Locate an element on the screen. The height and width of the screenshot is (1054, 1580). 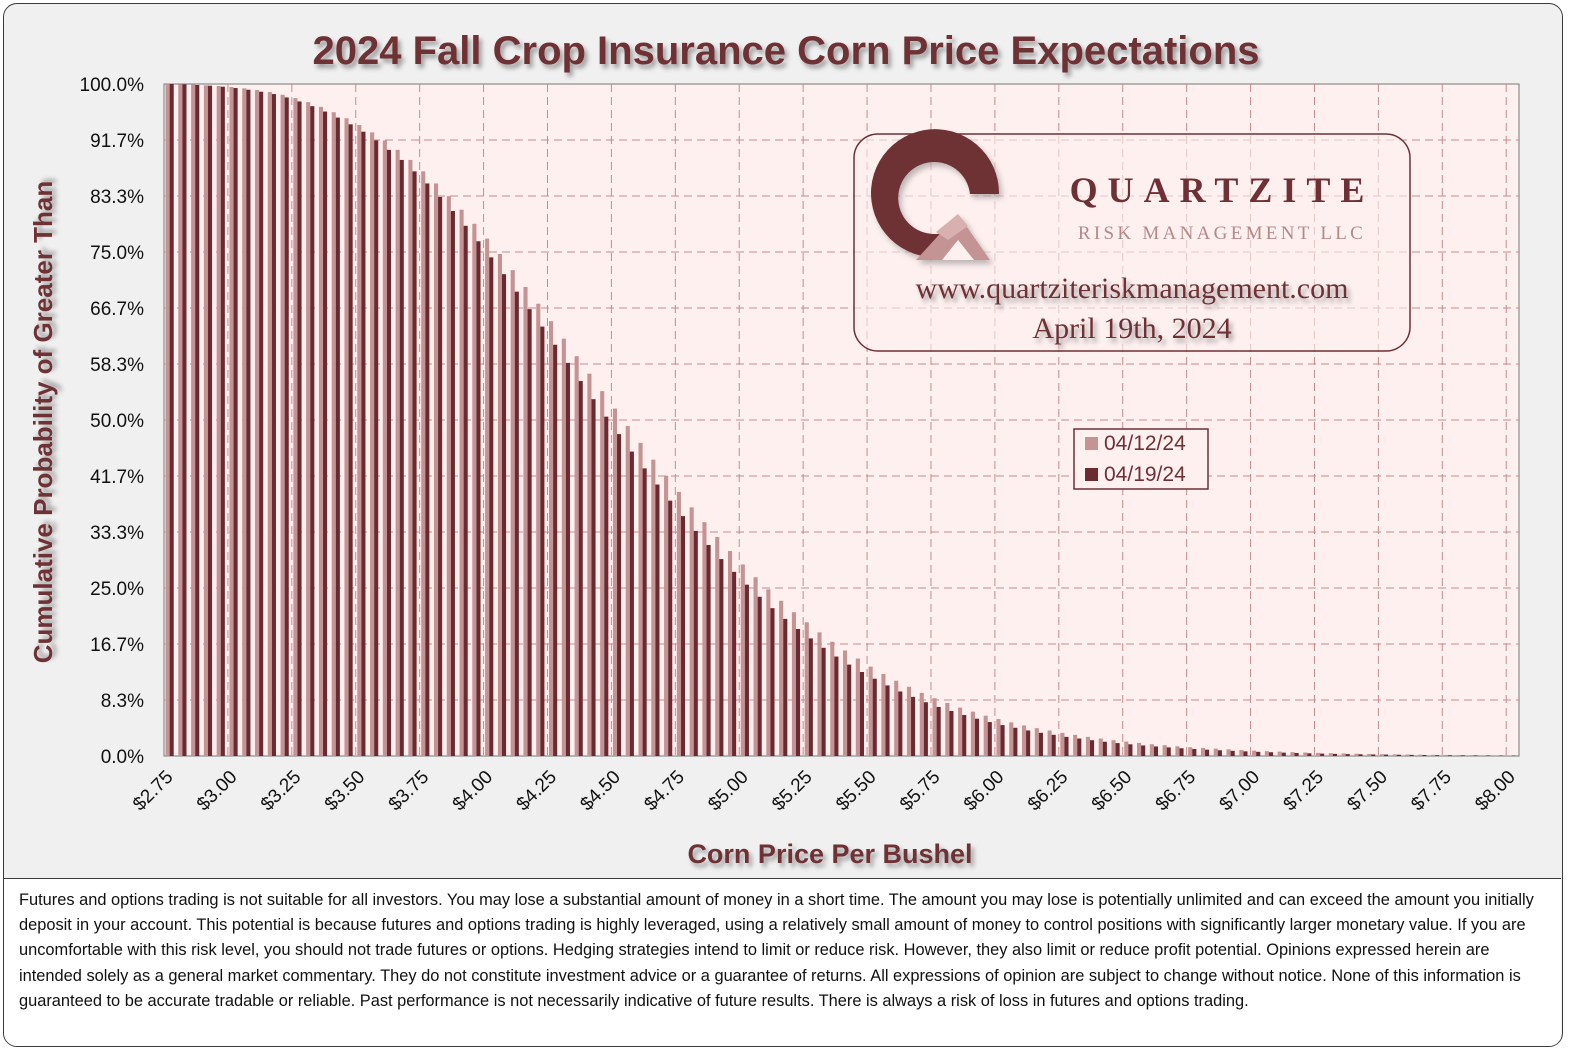
legend-label-04-19-24: 04/19/24 is located at coordinates (1145, 474).